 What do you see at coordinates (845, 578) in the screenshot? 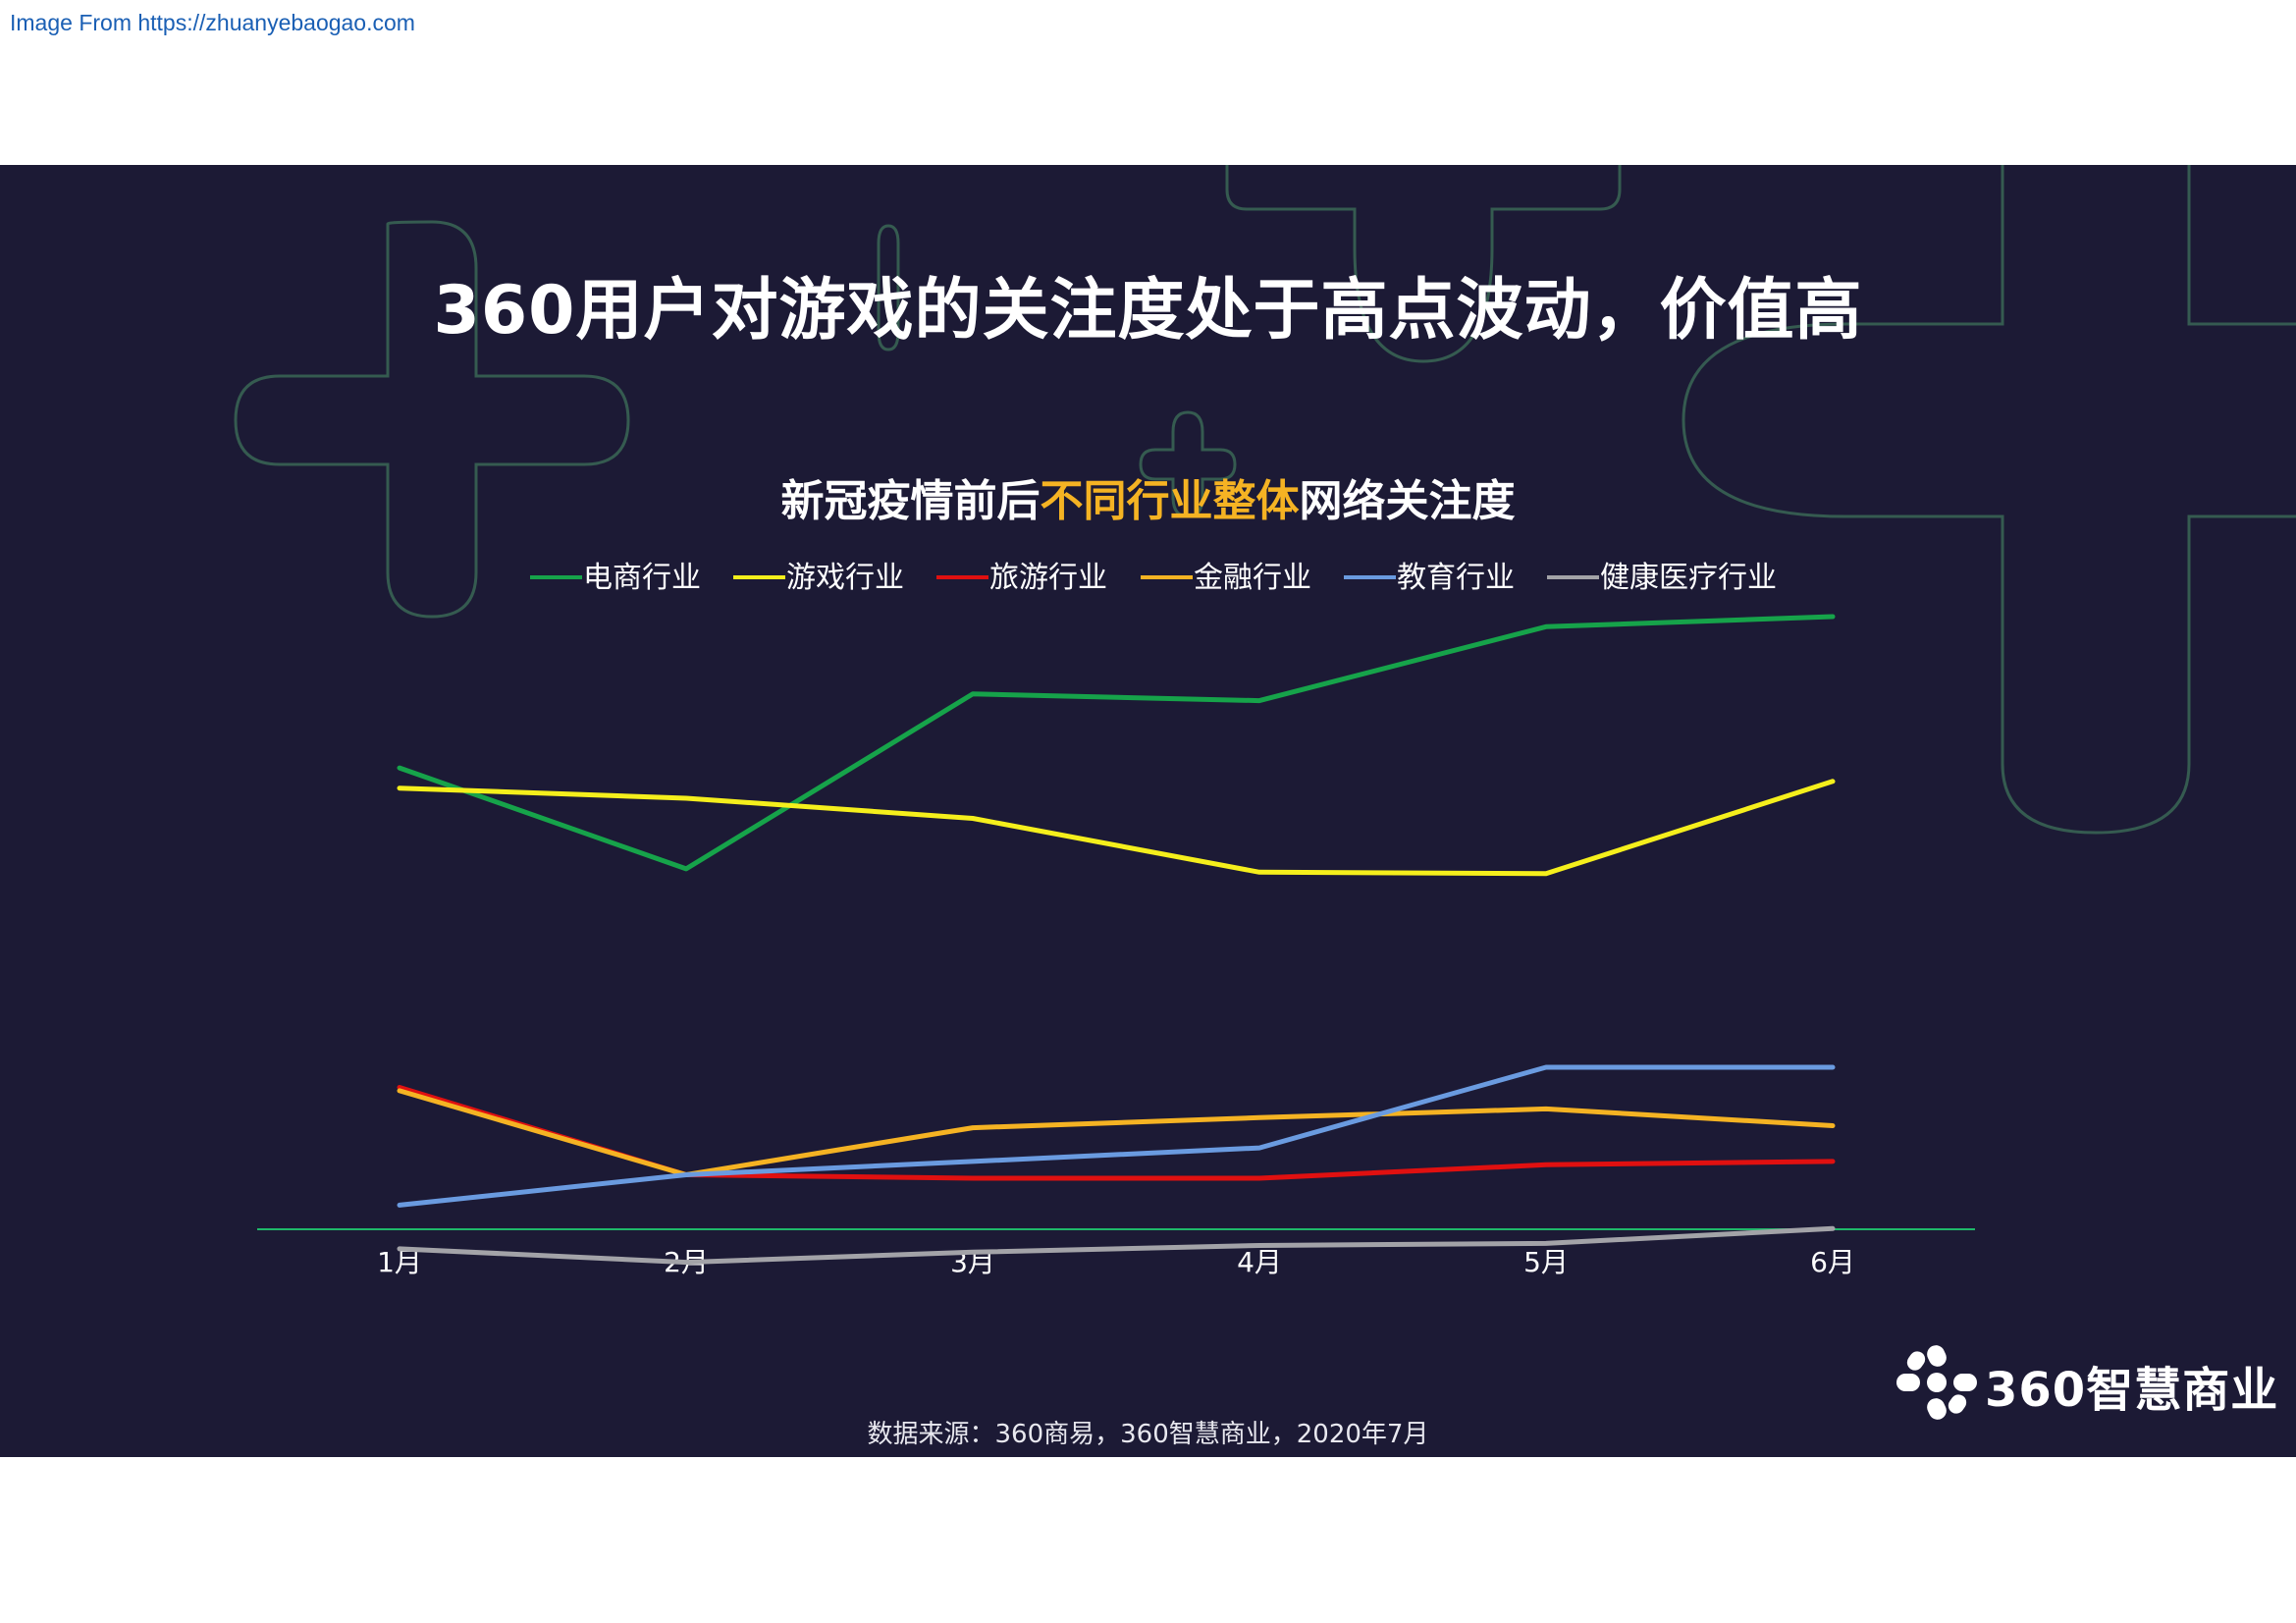
I see `legend-label: 游戏行业` at bounding box center [845, 578].